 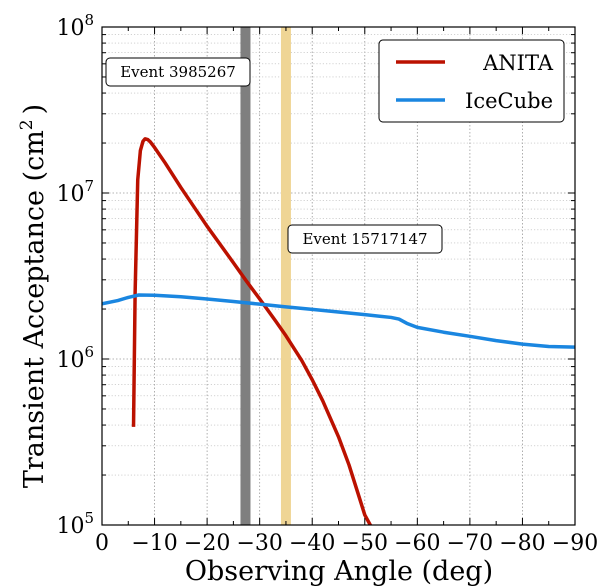 I want to click on y-tick-label: 10⁵, so click(x=75, y=524).